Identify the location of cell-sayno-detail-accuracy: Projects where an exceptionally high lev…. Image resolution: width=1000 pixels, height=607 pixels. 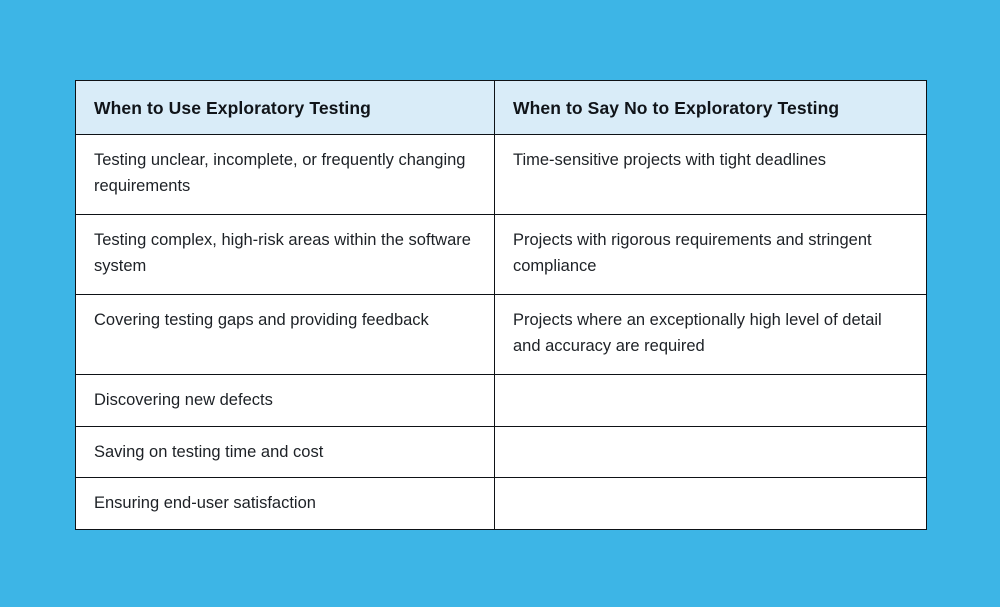
(710, 334).